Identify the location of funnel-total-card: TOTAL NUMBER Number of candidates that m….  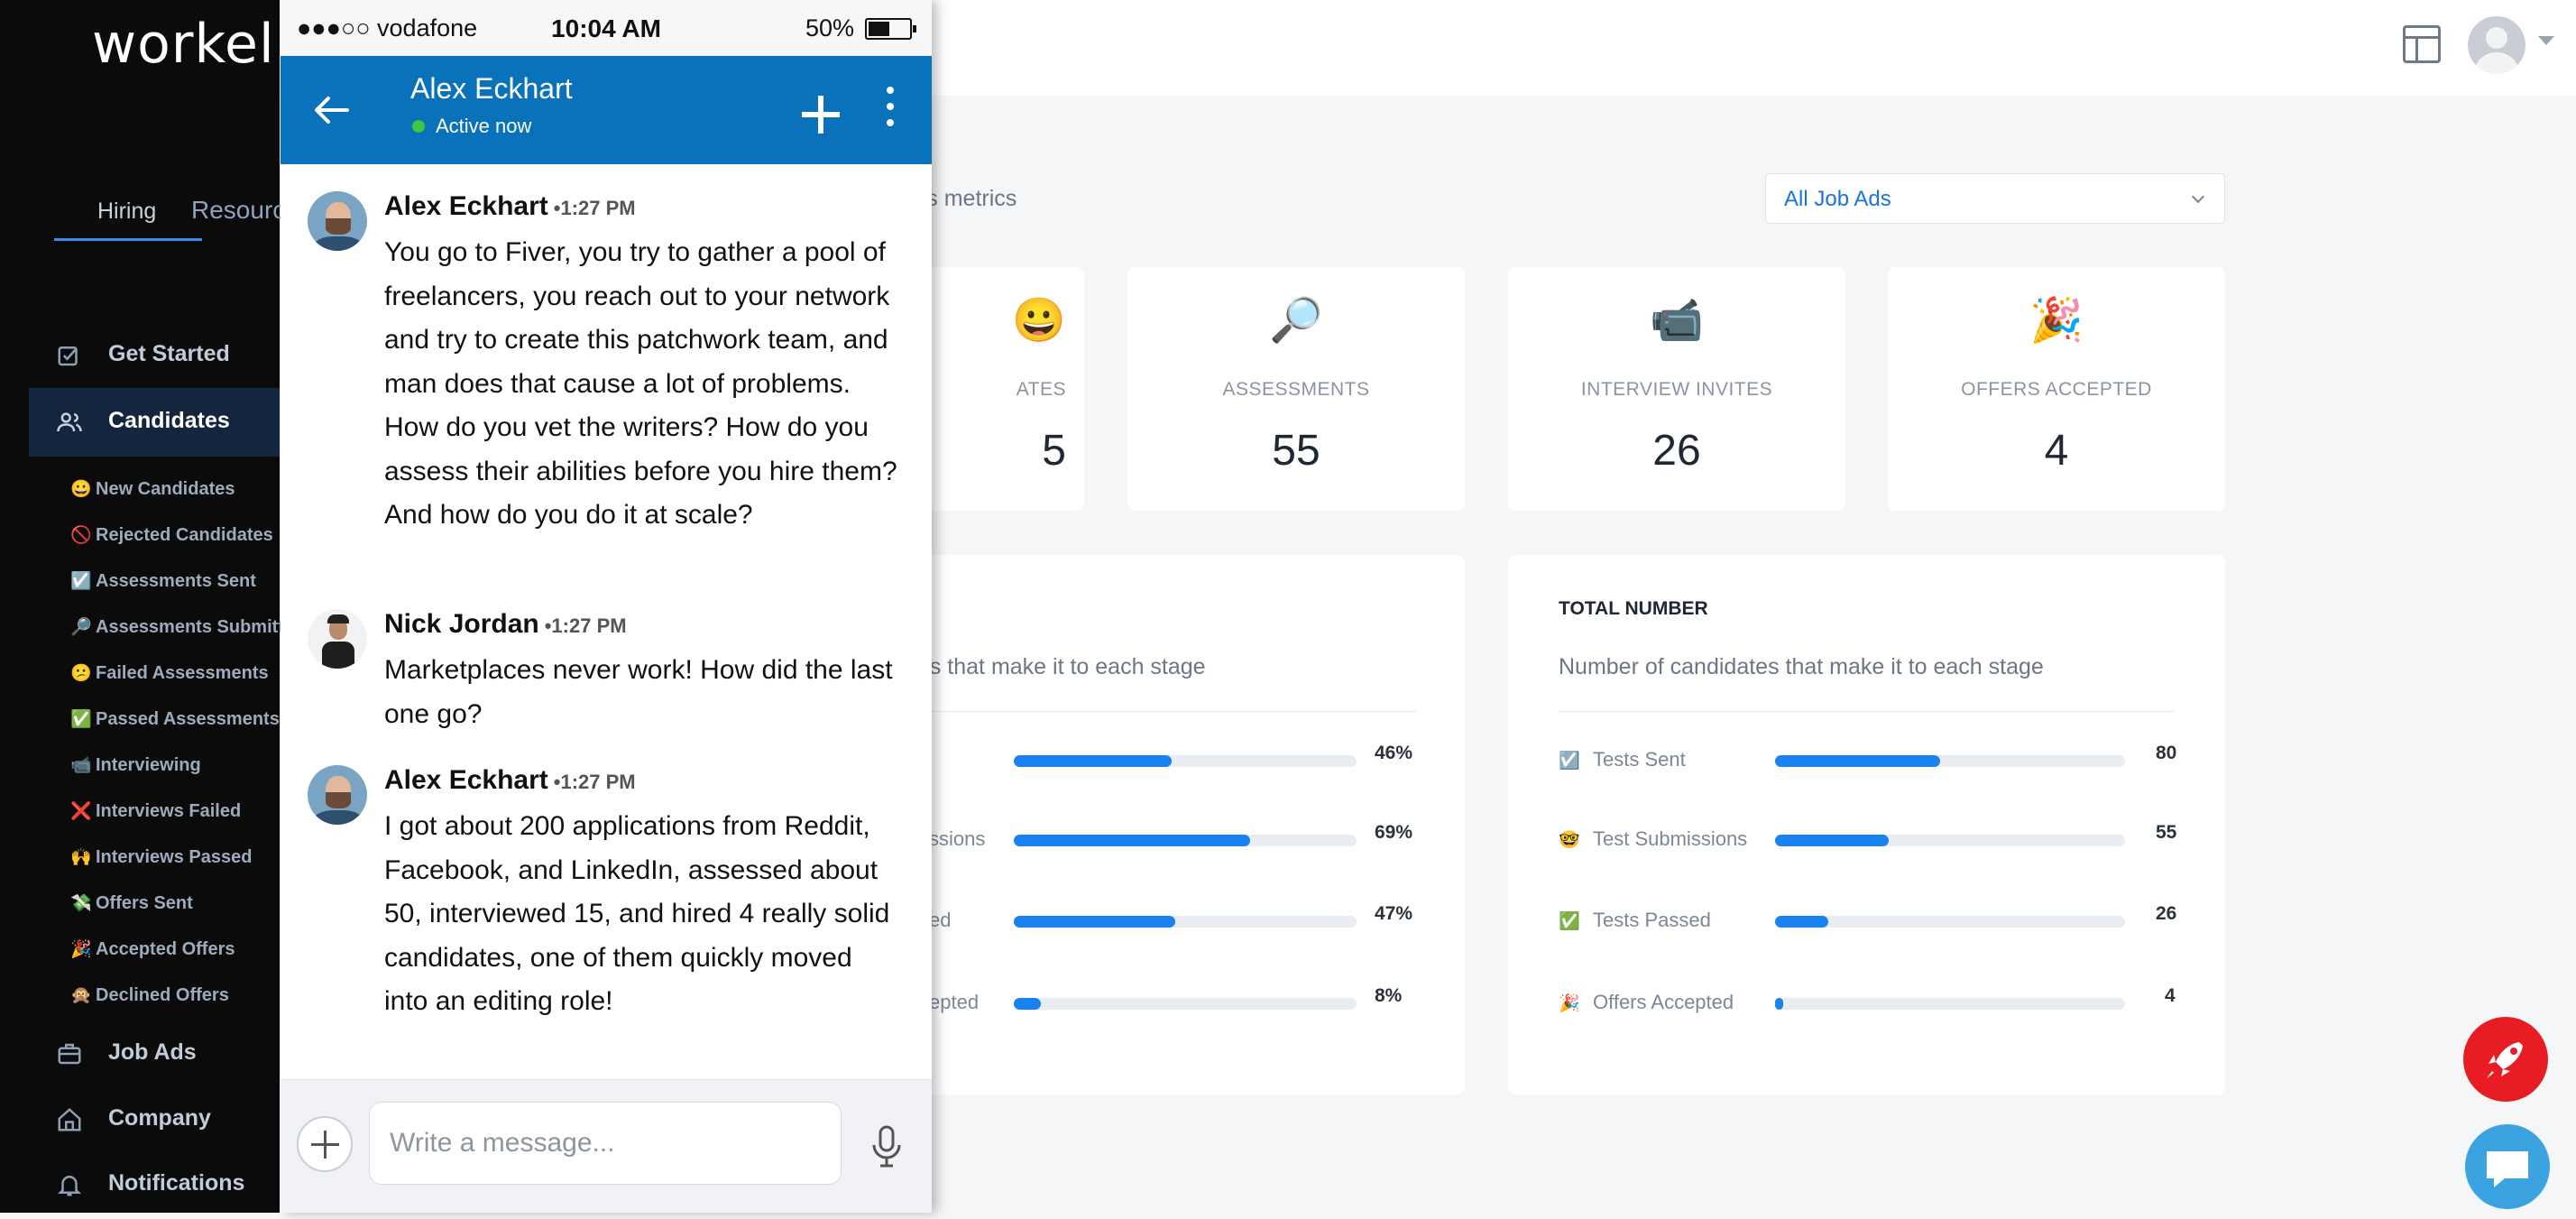
(1867, 824).